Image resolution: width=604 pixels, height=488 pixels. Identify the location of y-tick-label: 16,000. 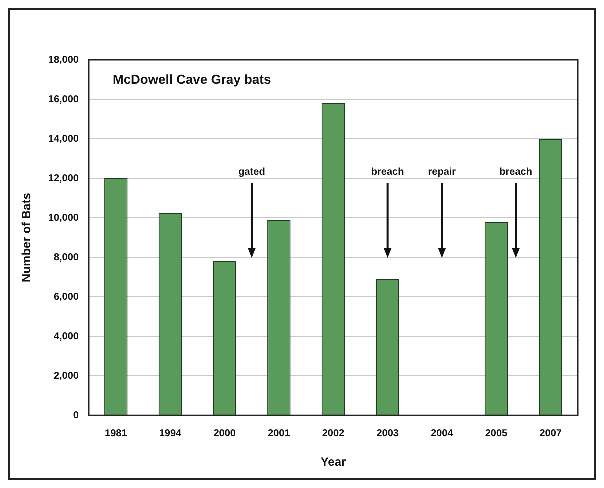
(64, 100).